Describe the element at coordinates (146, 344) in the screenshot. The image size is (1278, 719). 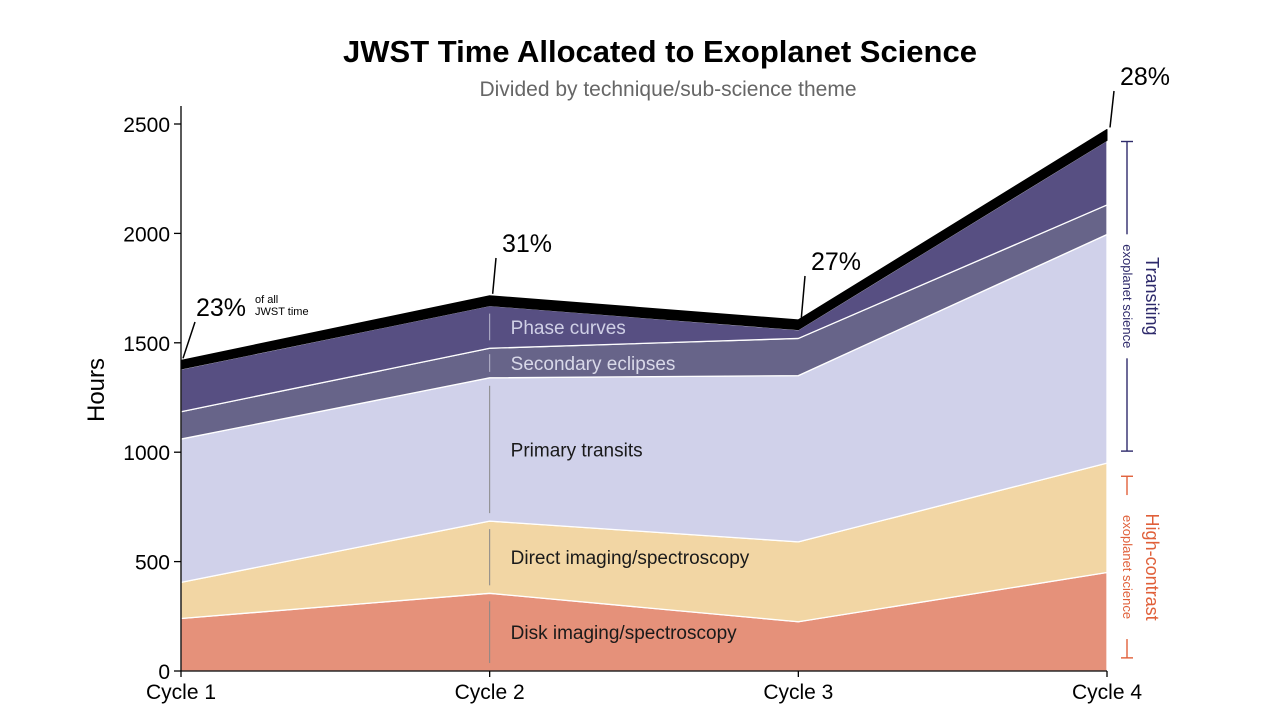
I see `y-tick-label-1500: 1500` at that location.